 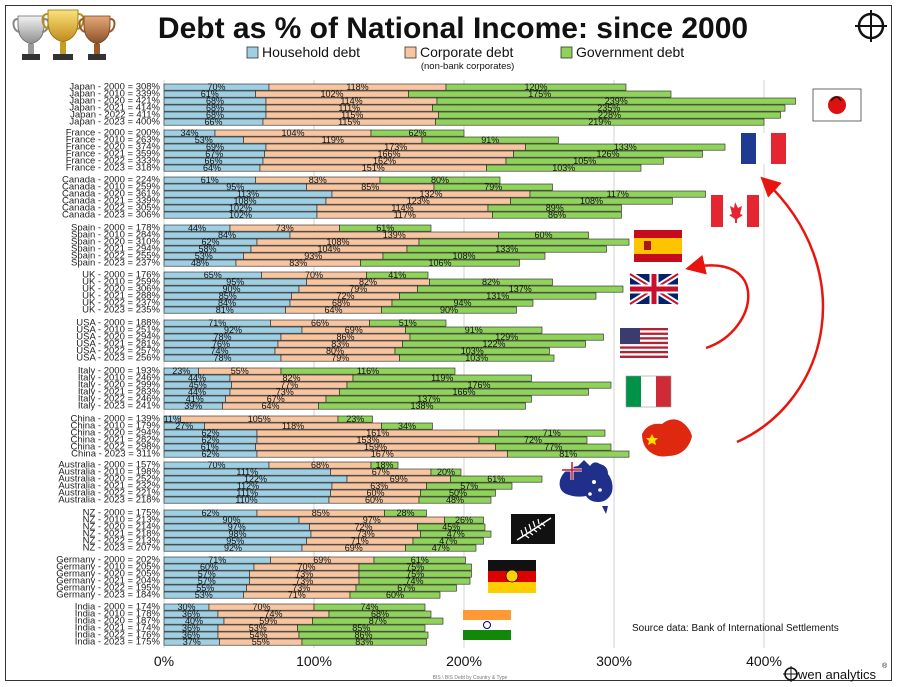 What do you see at coordinates (116, 256) in the screenshot?
I see `row-label: Spain - 2022 = 255%` at bounding box center [116, 256].